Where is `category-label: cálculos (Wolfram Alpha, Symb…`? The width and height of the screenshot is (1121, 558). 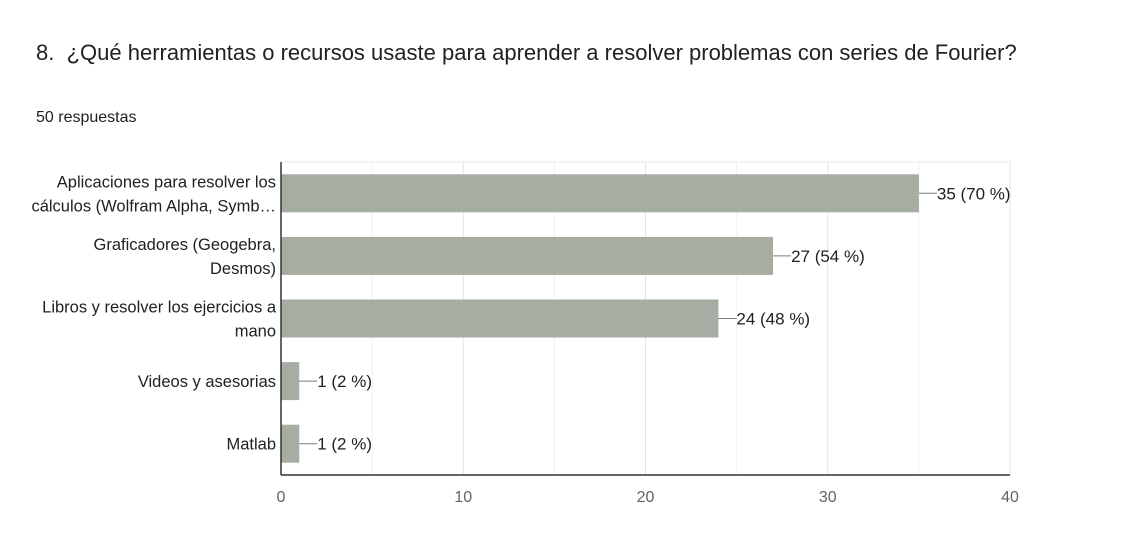
category-label: cálculos (Wolfram Alpha, Symb… is located at coordinates (153, 206).